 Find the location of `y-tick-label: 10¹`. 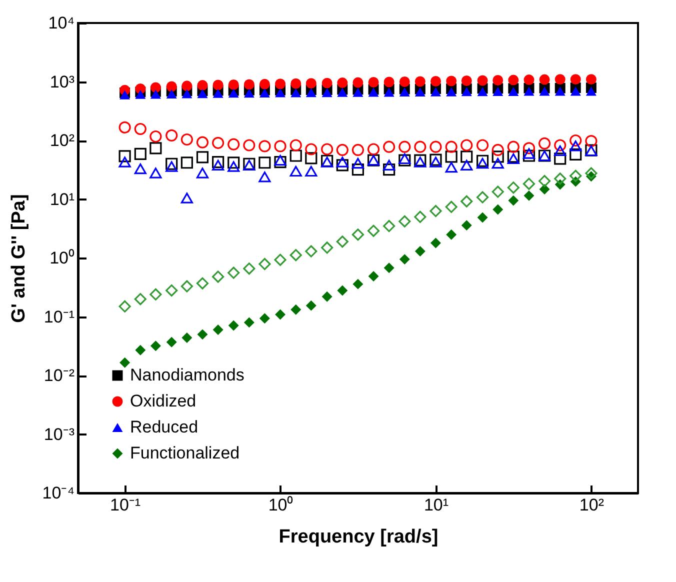

y-tick-label: 10¹ is located at coordinates (62, 199).